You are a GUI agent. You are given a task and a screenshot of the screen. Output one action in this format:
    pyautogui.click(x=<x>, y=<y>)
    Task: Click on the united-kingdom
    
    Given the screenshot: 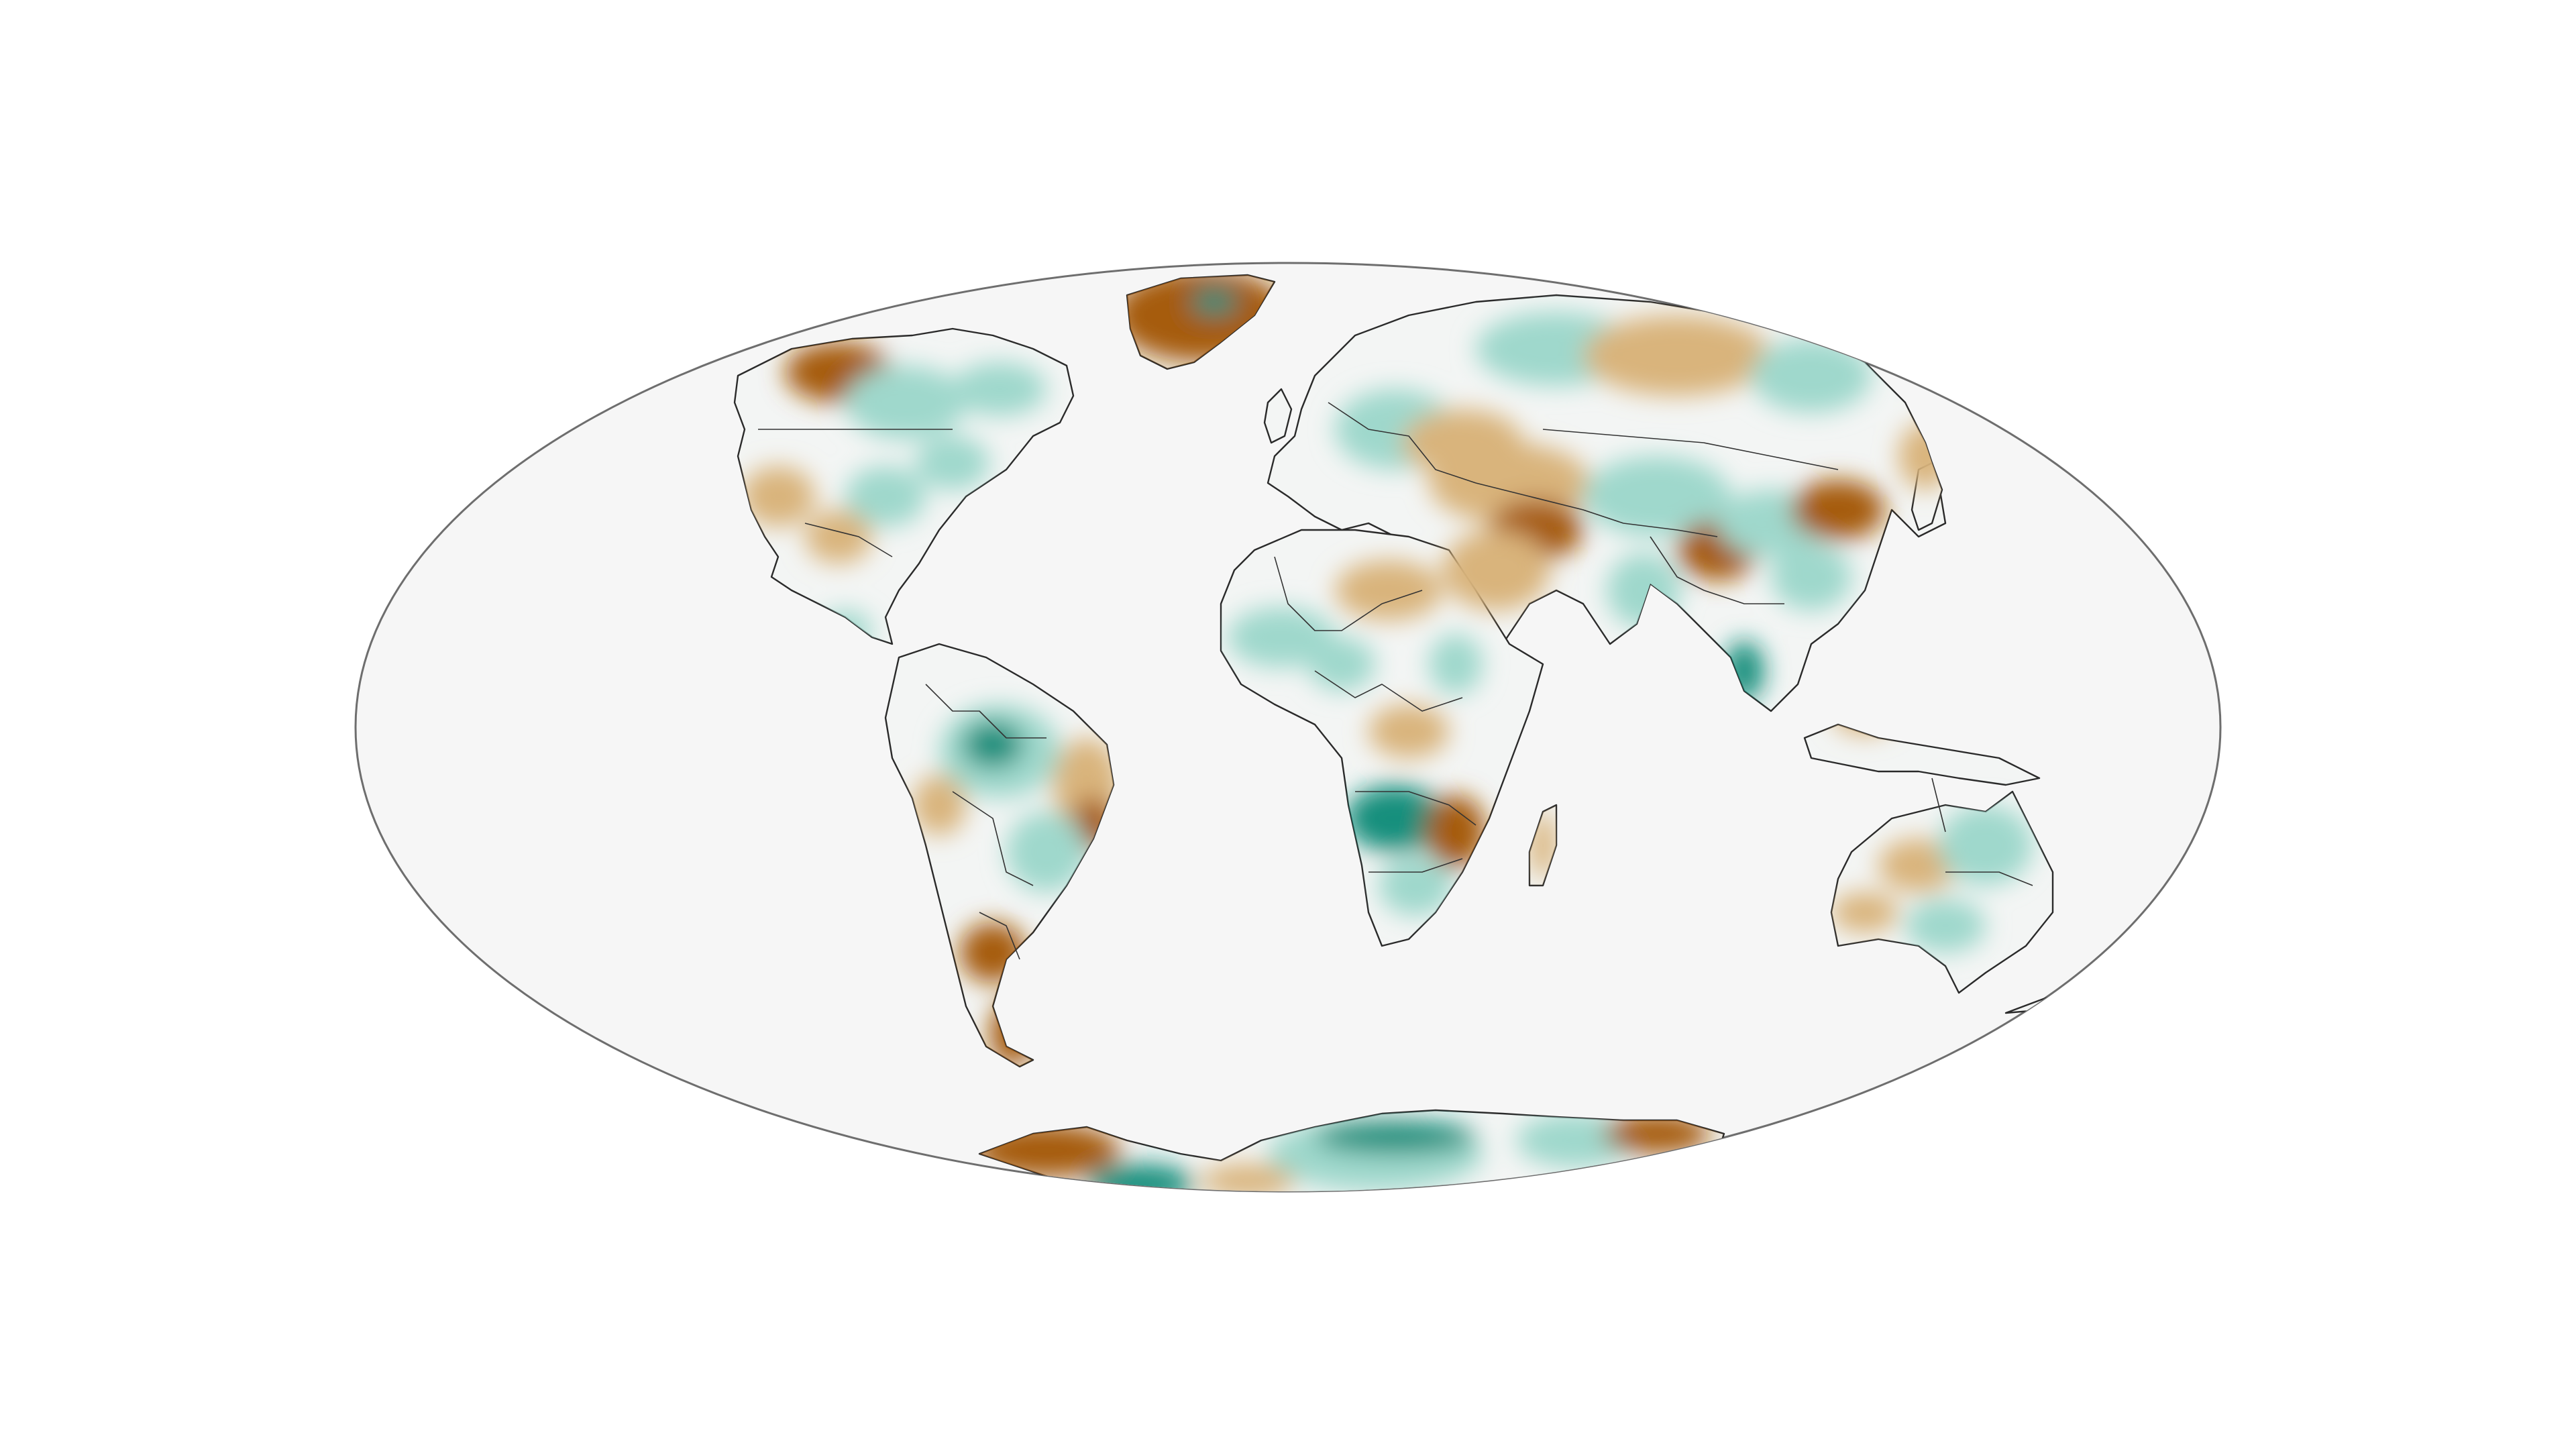 What is the action you would take?
    pyautogui.click(x=1278, y=416)
    